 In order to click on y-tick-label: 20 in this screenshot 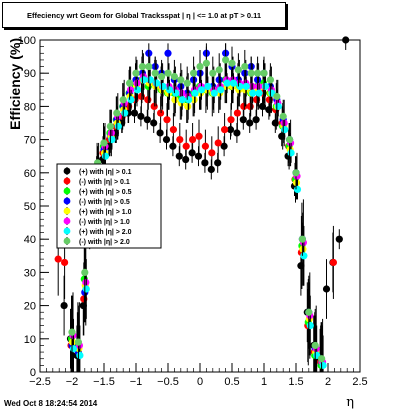, I will do `click(30, 307)`.